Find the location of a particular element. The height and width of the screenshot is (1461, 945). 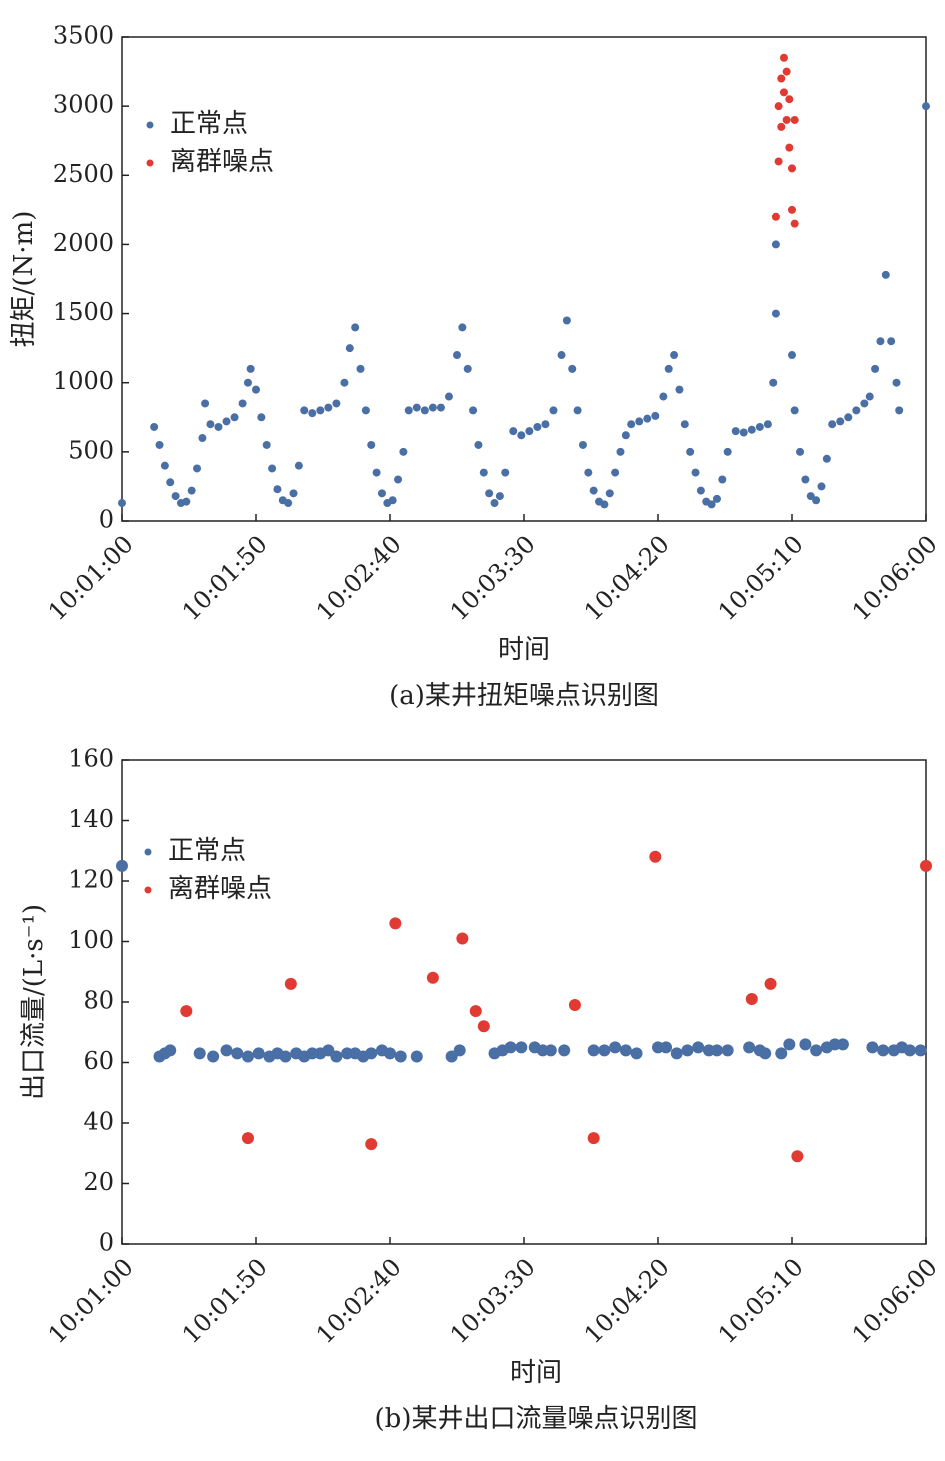

y-tick-label: 3000 is located at coordinates (83, 105).